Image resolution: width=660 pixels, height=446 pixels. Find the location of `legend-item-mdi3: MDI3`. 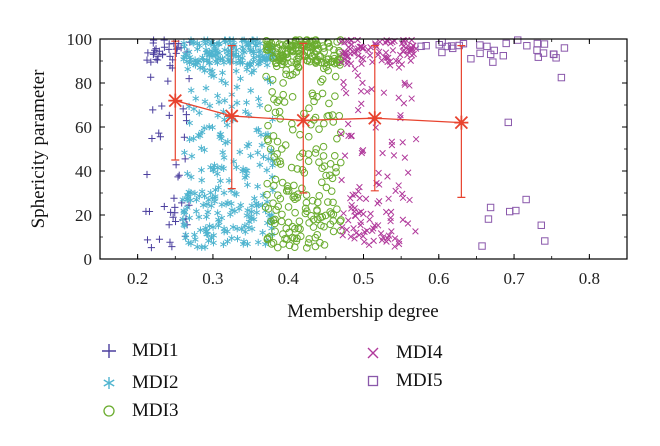

legend-item-mdi3: MDI3 is located at coordinates (137, 411).